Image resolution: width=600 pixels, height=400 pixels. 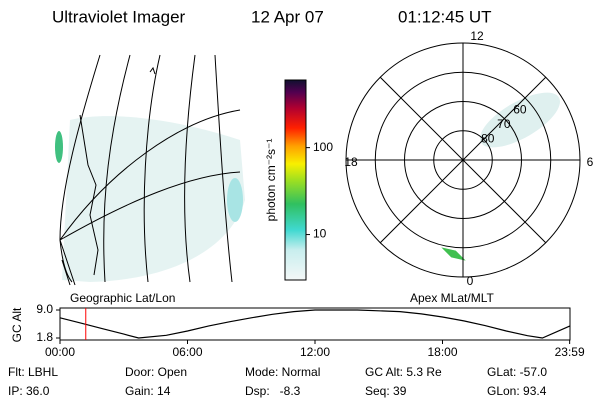 I want to click on map-caption: Geographic Lat/Lon, so click(x=122, y=298).